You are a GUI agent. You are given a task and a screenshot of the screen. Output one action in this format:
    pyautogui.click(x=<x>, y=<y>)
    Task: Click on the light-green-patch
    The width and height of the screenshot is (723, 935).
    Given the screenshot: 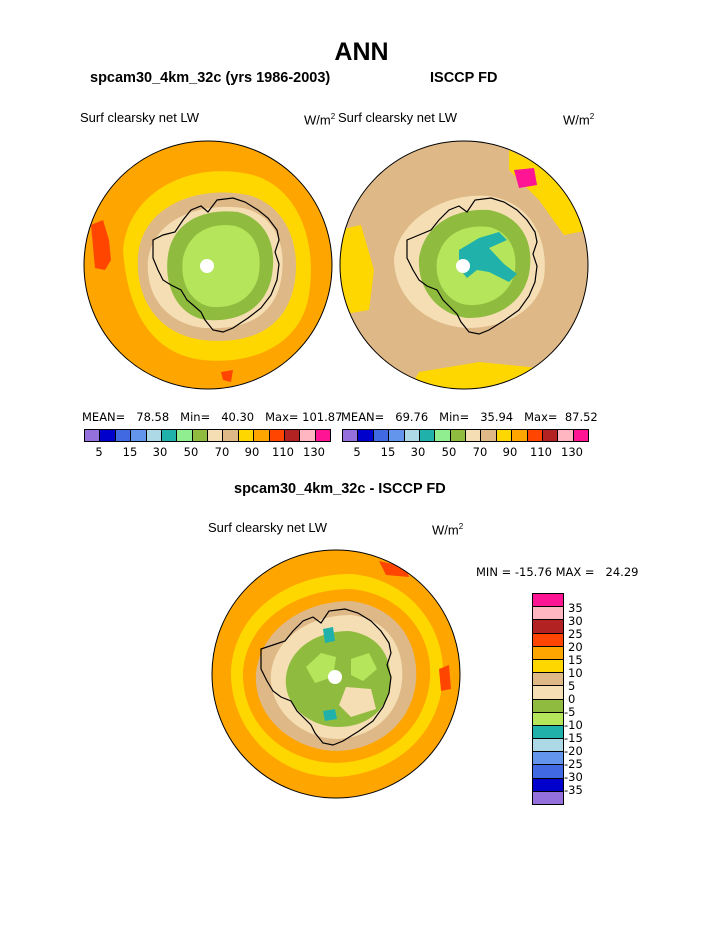 What is the action you would take?
    pyautogui.click(x=364, y=667)
    